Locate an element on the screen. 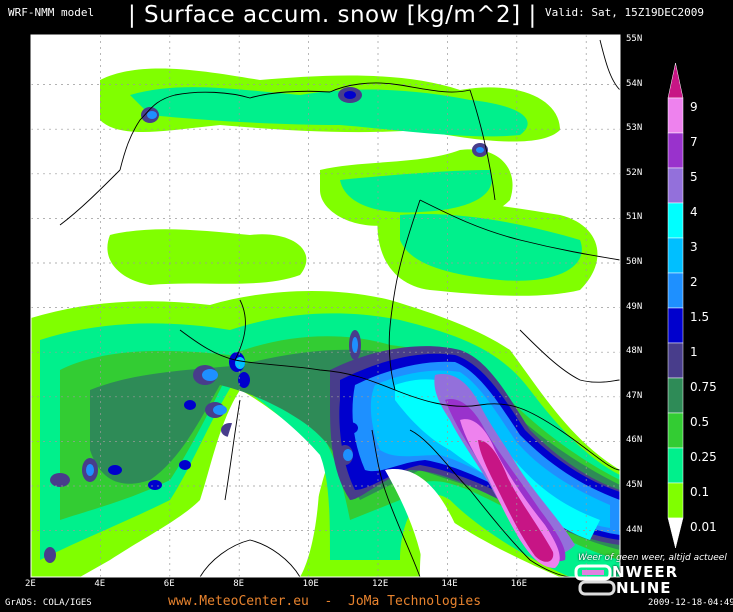 This screenshot has height=612, width=733. colorbar-label: 0.5 is located at coordinates (700, 422).